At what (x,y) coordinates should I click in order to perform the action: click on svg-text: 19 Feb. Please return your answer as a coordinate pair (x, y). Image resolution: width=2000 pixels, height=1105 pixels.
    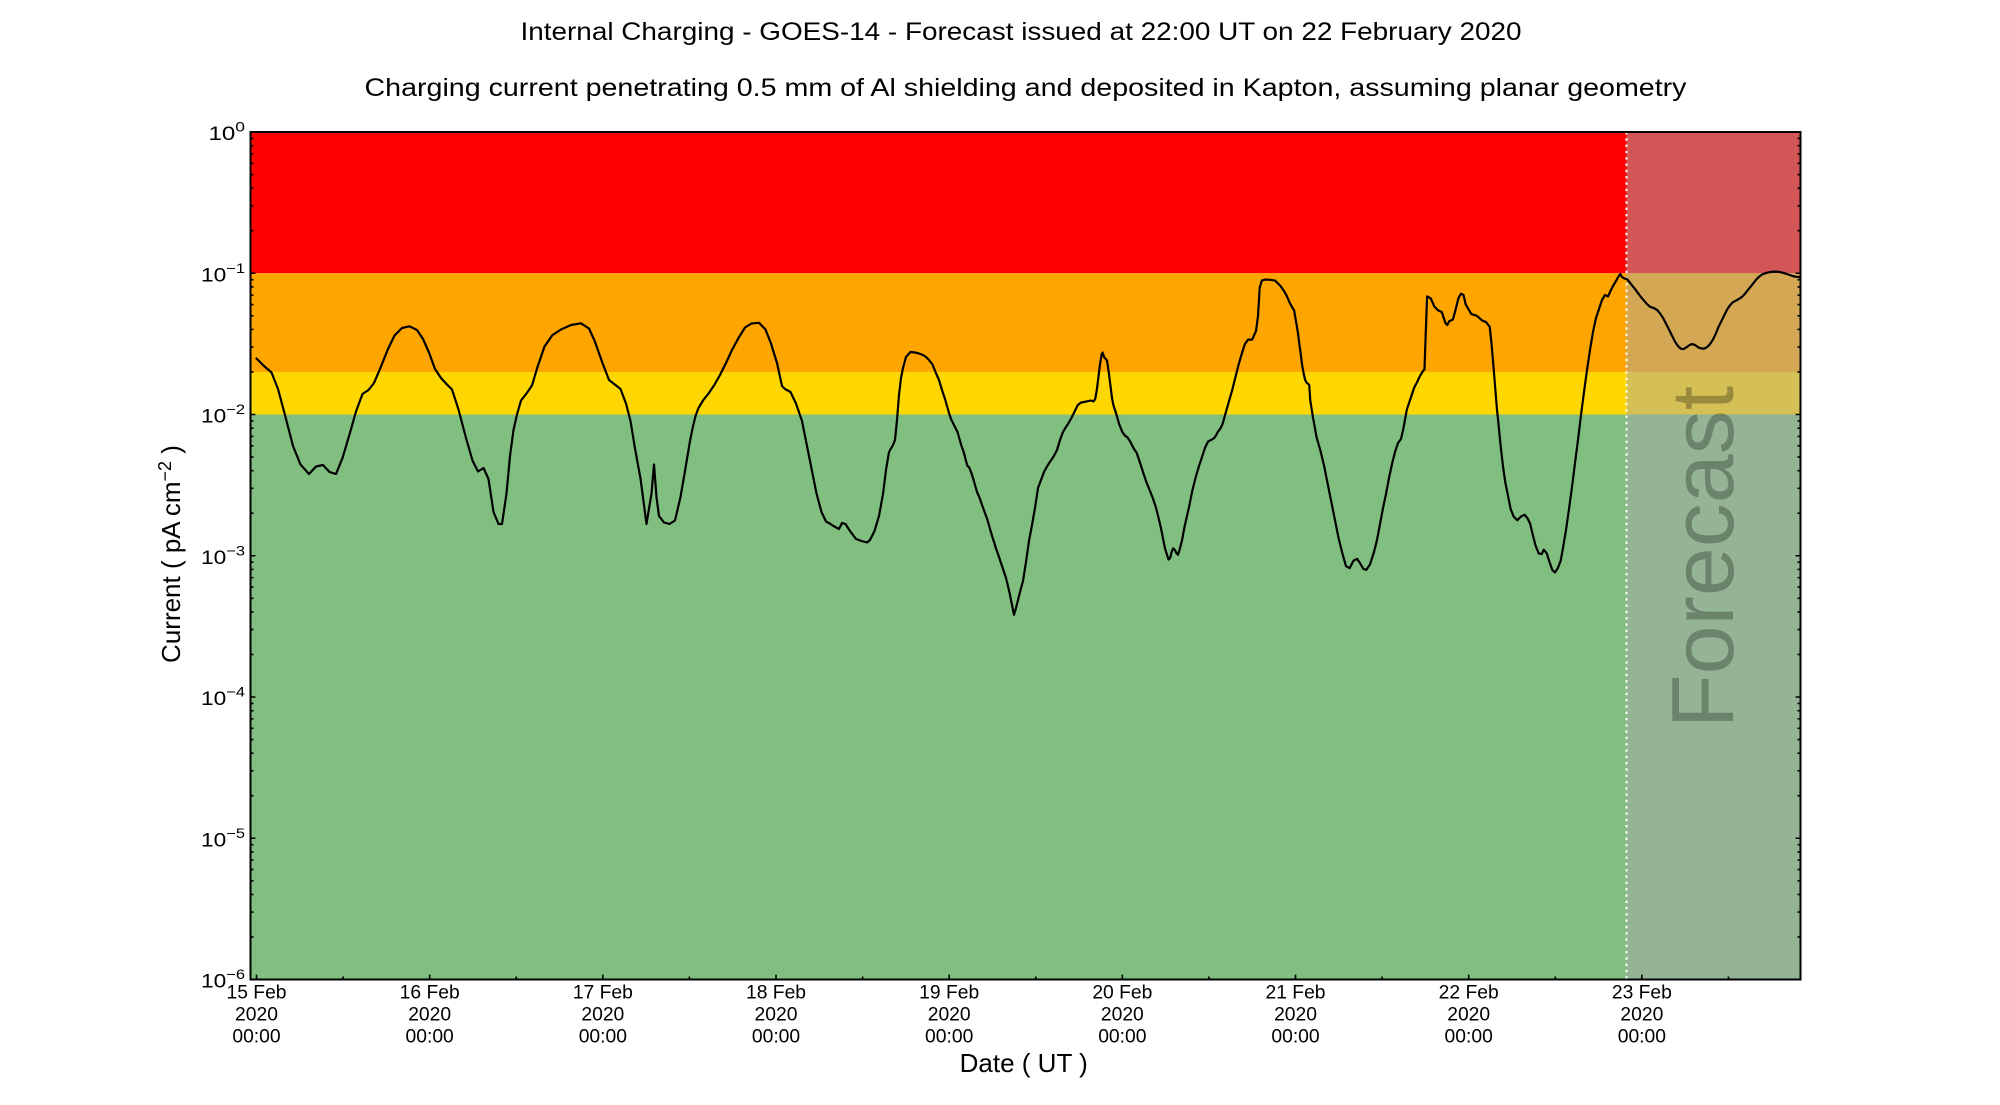
    Looking at the image, I should click on (949, 992).